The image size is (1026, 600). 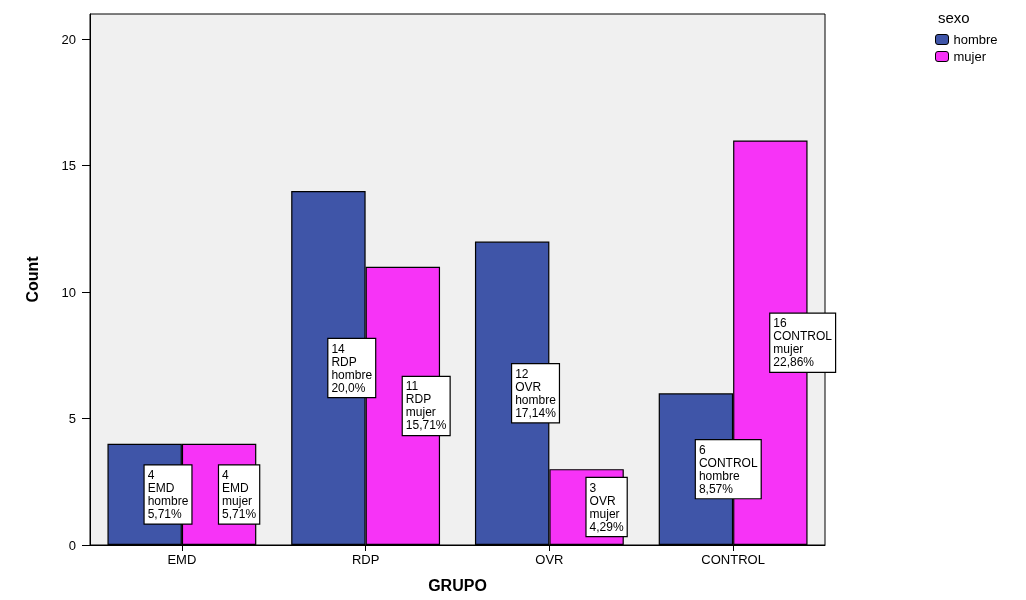 I want to click on x-tick-label: OVR, so click(x=549, y=559).